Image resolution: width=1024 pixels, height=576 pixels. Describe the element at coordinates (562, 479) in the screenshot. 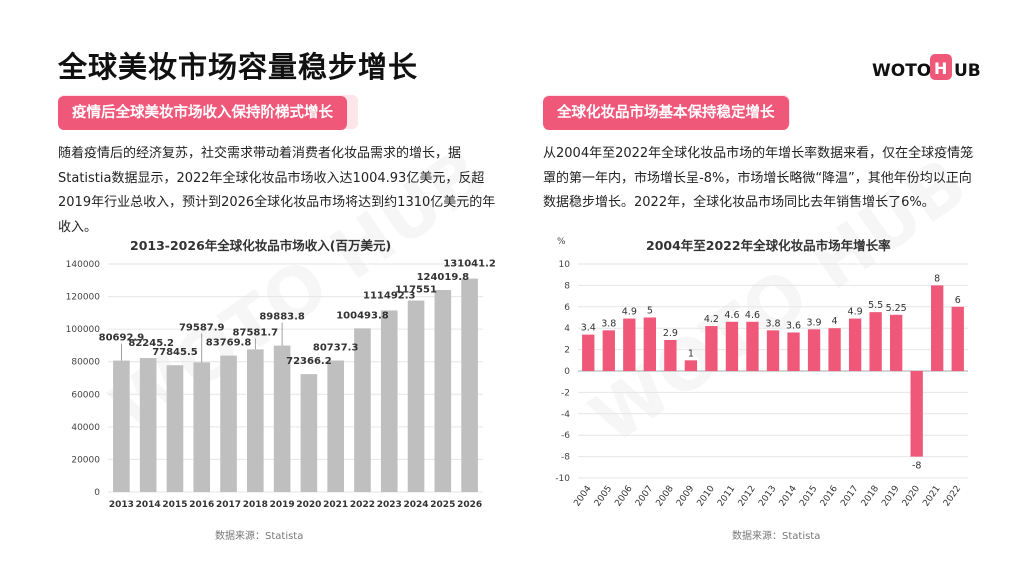

I see `y-tick-label: -10` at that location.